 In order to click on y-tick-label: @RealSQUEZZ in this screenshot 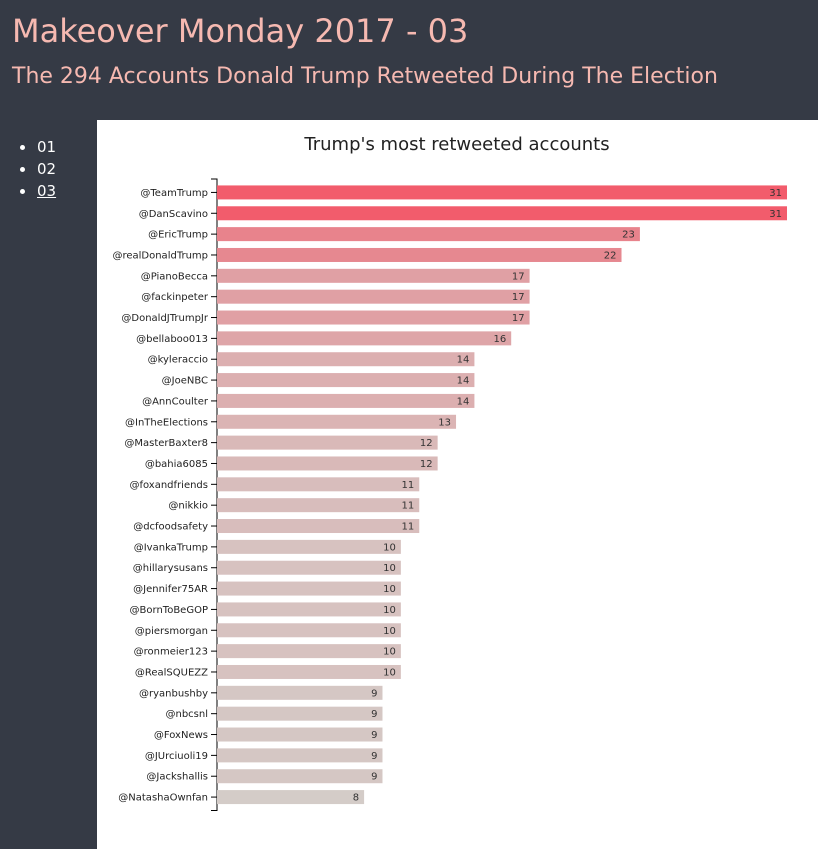, I will do `click(171, 672)`.